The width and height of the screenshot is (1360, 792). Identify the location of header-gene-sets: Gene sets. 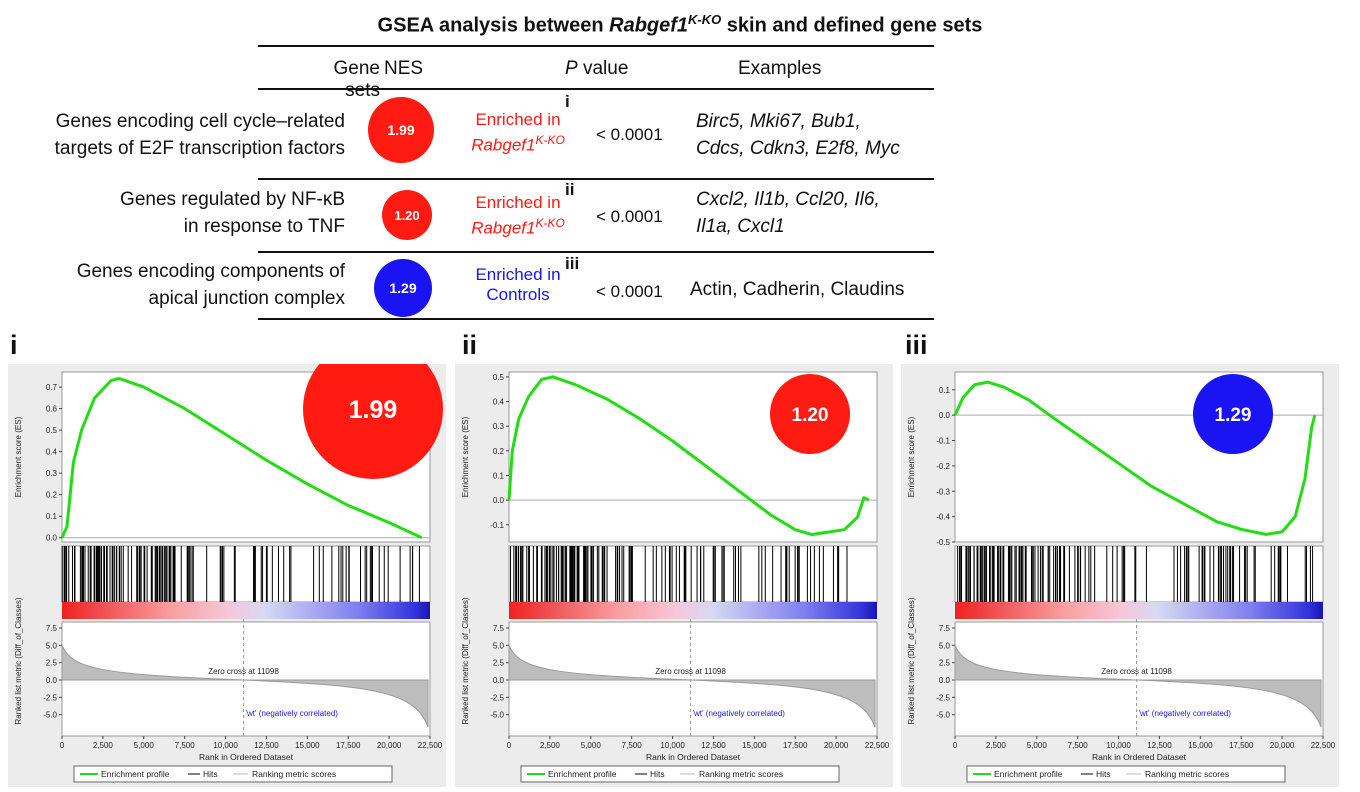
(356, 79).